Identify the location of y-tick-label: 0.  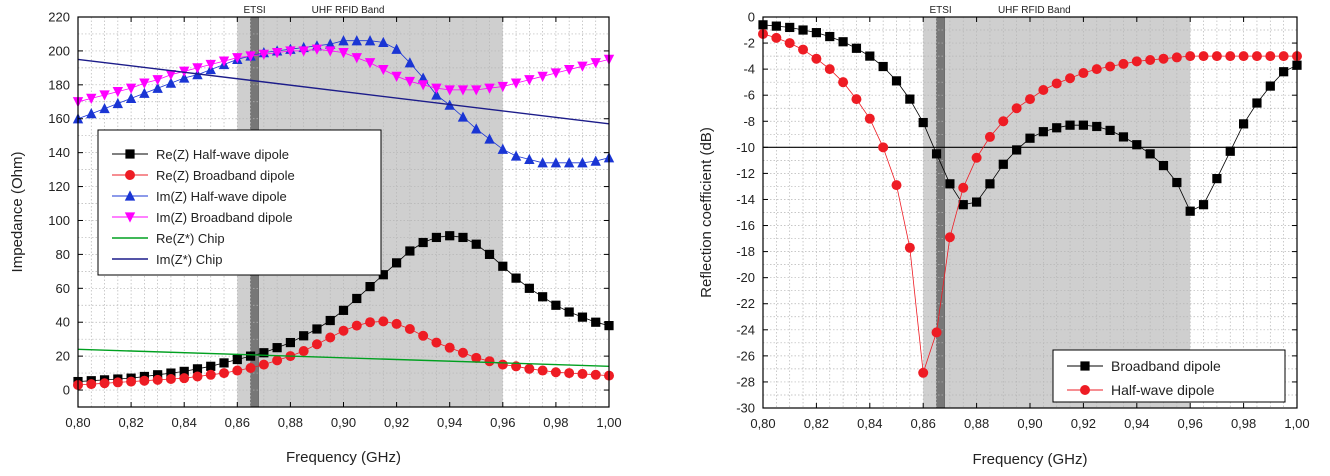
(751, 17).